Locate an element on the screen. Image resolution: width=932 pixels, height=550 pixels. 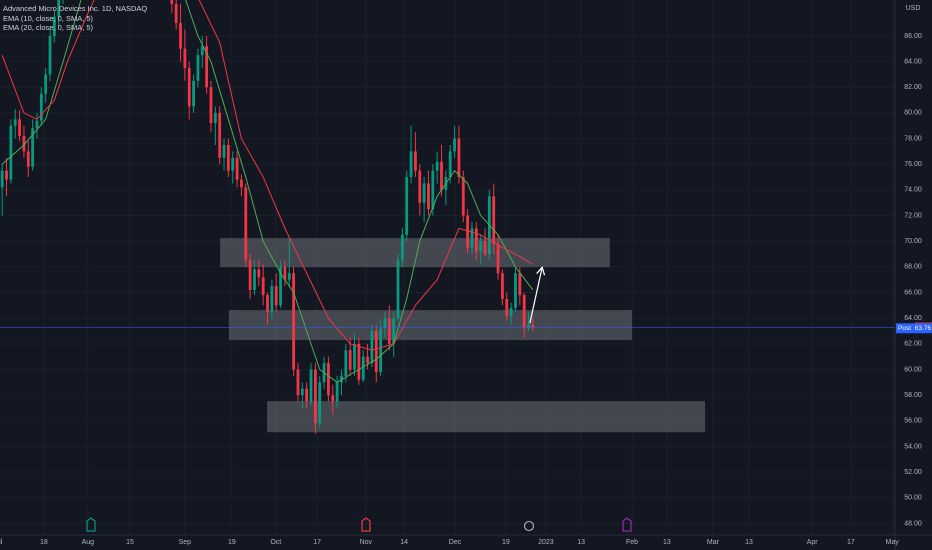
y-tick-label: 62.00 is located at coordinates (913, 344).